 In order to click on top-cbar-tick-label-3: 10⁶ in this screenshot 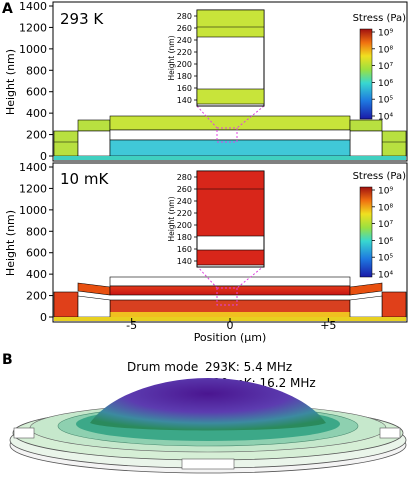, I will do `click(385, 84)`.